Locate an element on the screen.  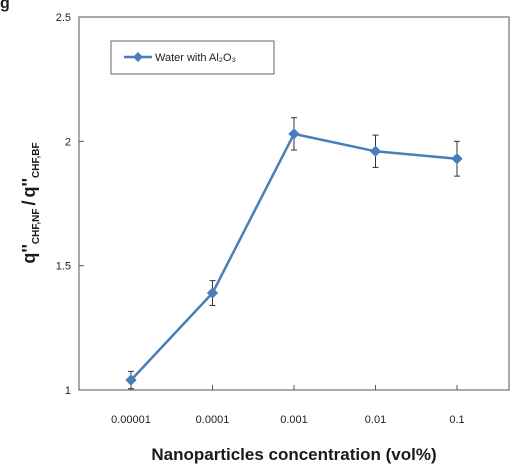
legend-marker-swatch is located at coordinates (138, 57).